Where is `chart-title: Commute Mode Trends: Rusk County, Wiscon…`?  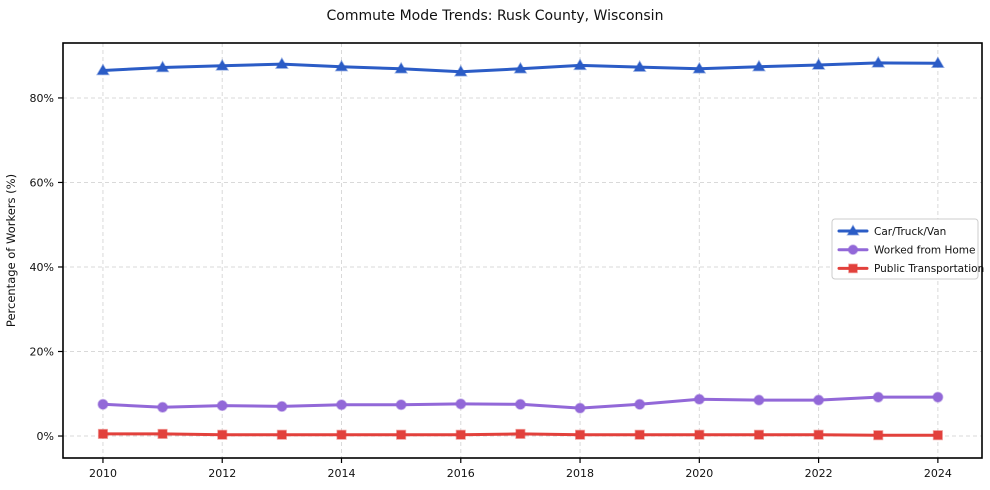
chart-title: Commute Mode Trends: Rusk County, Wiscon… is located at coordinates (495, 16).